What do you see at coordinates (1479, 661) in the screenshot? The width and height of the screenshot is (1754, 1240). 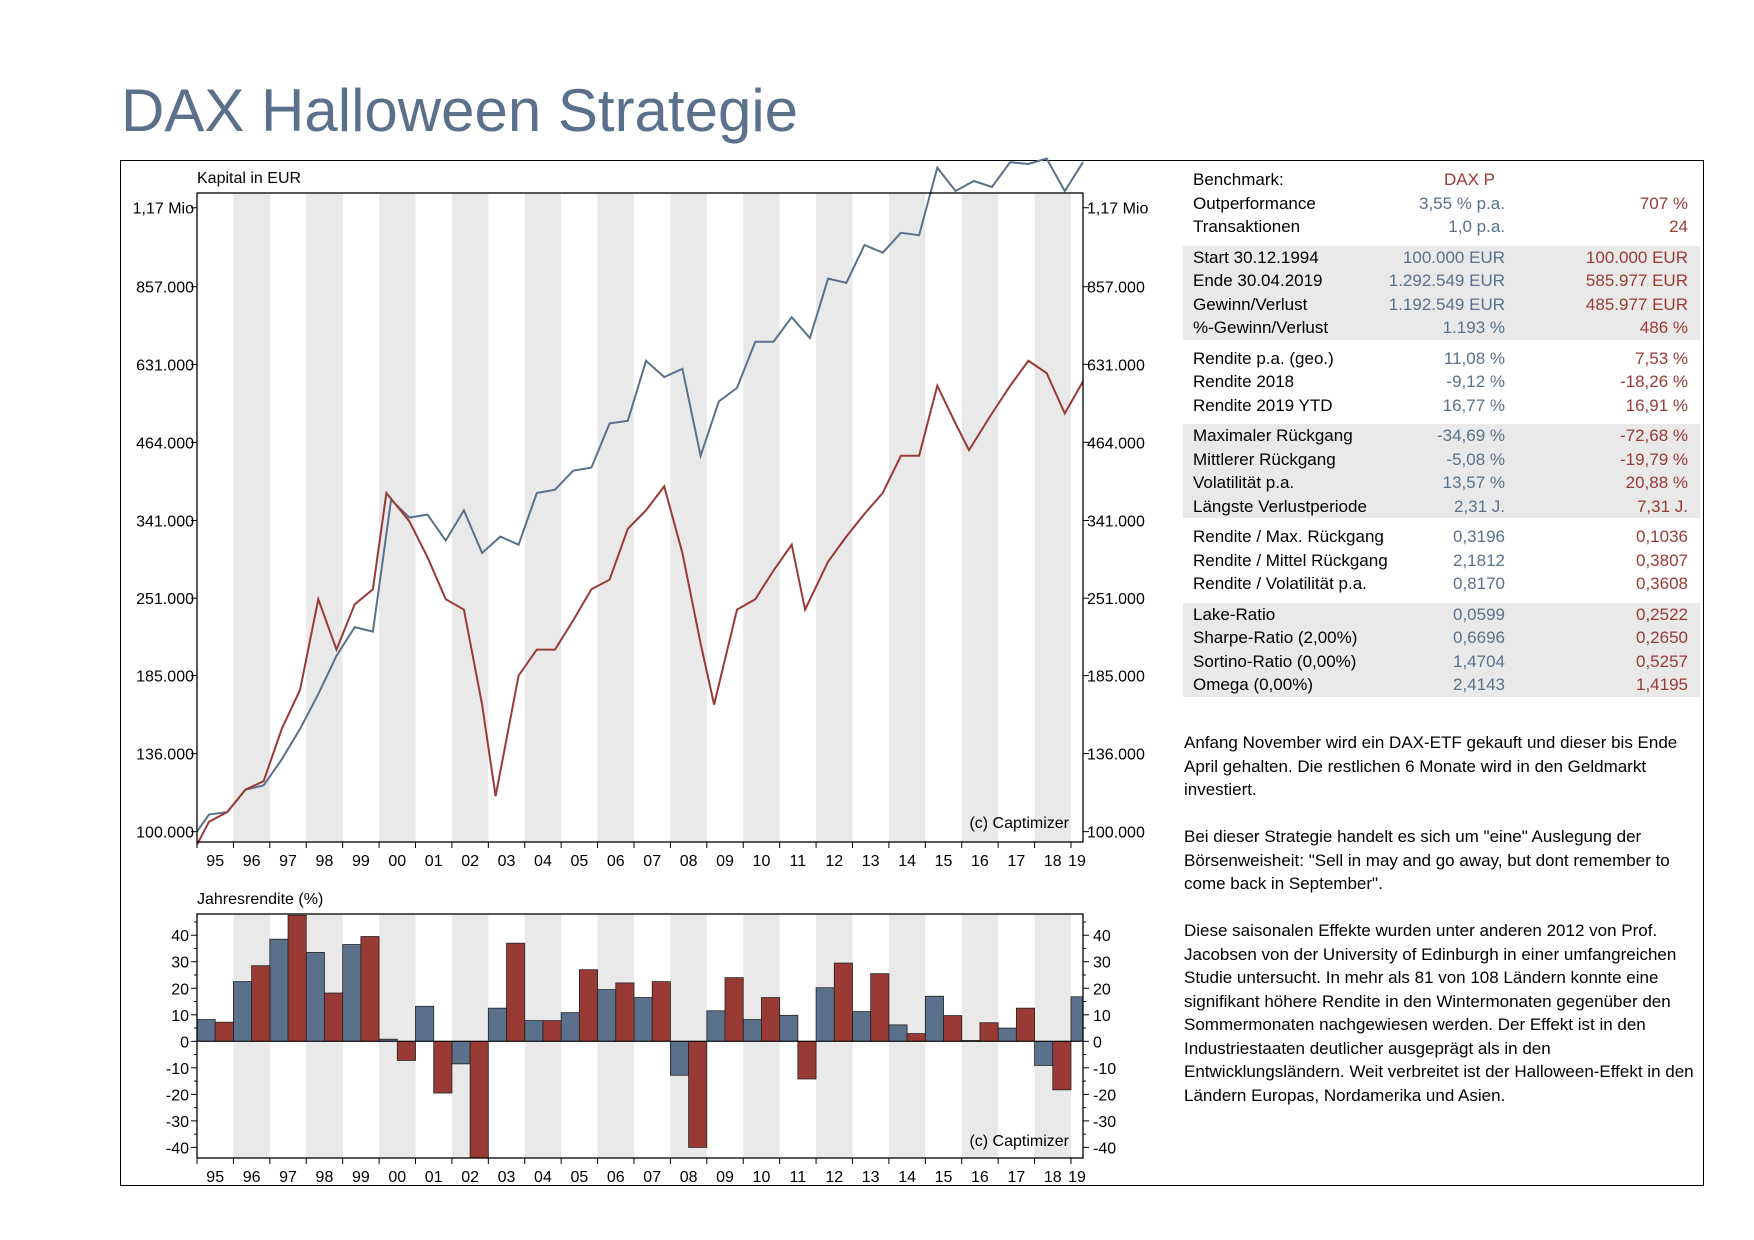 I see `stat-strategy-value: 1,4704` at bounding box center [1479, 661].